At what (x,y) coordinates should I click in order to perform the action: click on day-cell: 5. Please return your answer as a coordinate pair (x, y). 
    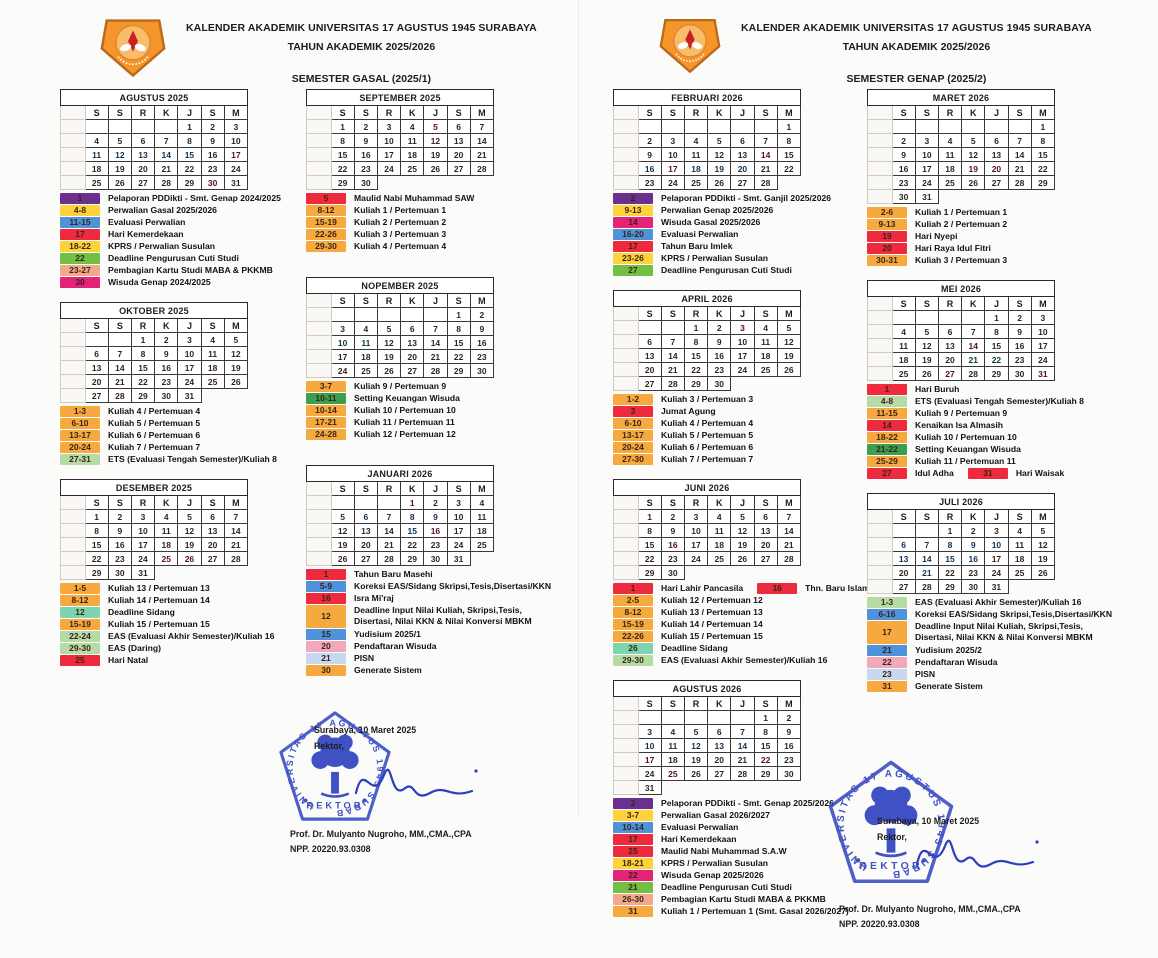
    Looking at the image, I should click on (342, 516).